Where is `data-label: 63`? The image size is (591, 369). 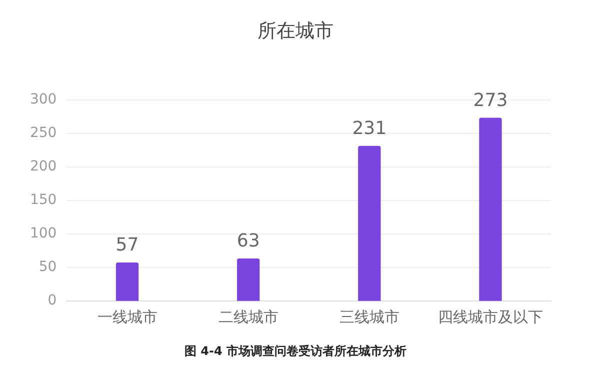
data-label: 63 is located at coordinates (248, 241).